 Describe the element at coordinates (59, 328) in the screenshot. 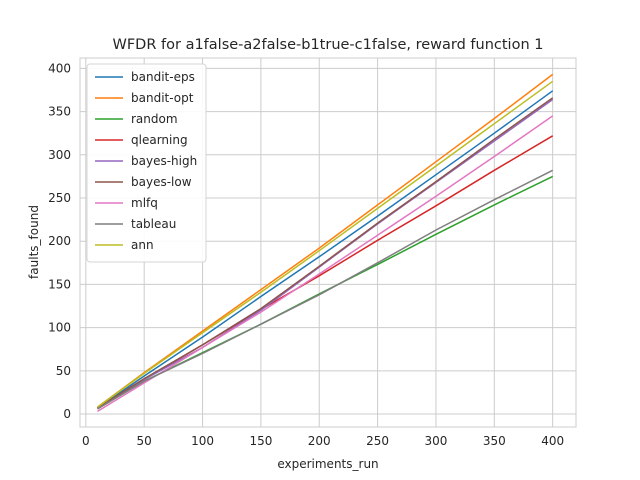

I see `y-tick-label: 100` at that location.